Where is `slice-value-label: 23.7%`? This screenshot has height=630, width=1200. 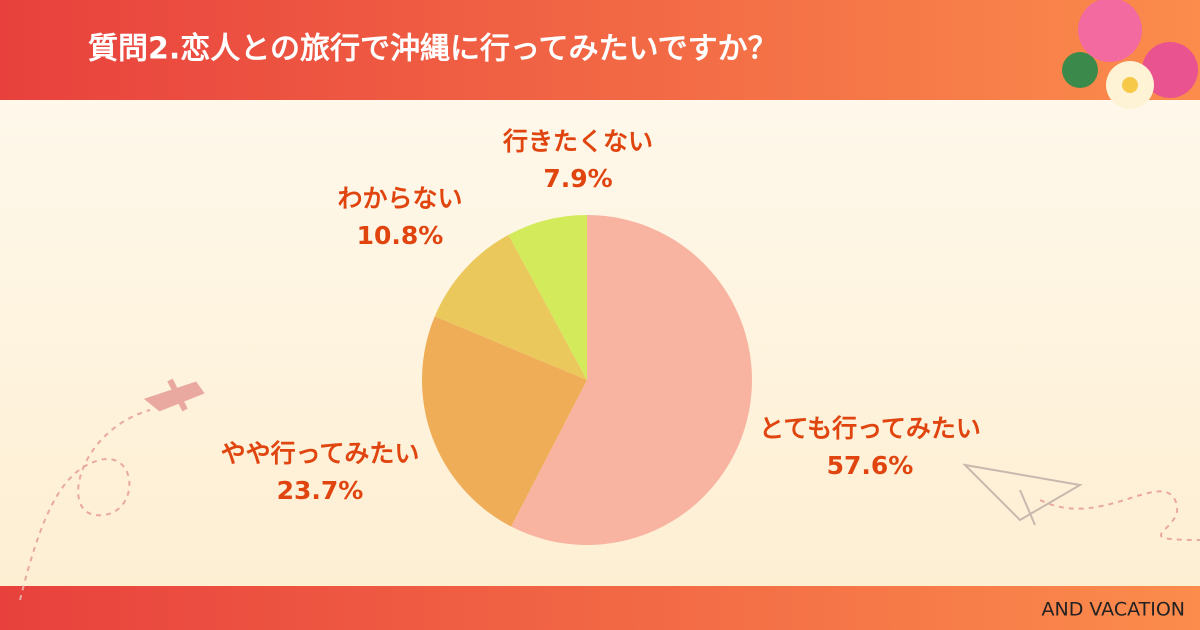 slice-value-label: 23.7% is located at coordinates (320, 490).